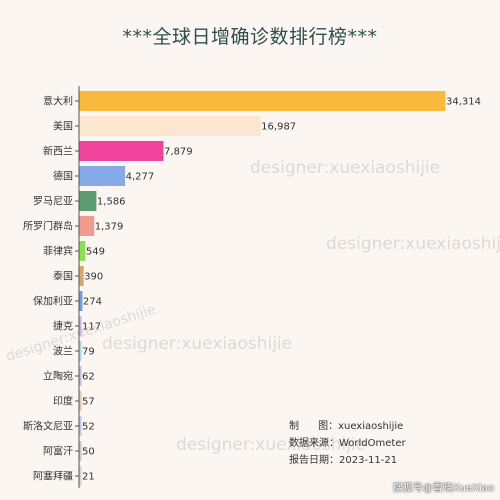 Image resolution: width=500 pixels, height=500 pixels. I want to click on category-label: 新西兰, so click(58, 151).